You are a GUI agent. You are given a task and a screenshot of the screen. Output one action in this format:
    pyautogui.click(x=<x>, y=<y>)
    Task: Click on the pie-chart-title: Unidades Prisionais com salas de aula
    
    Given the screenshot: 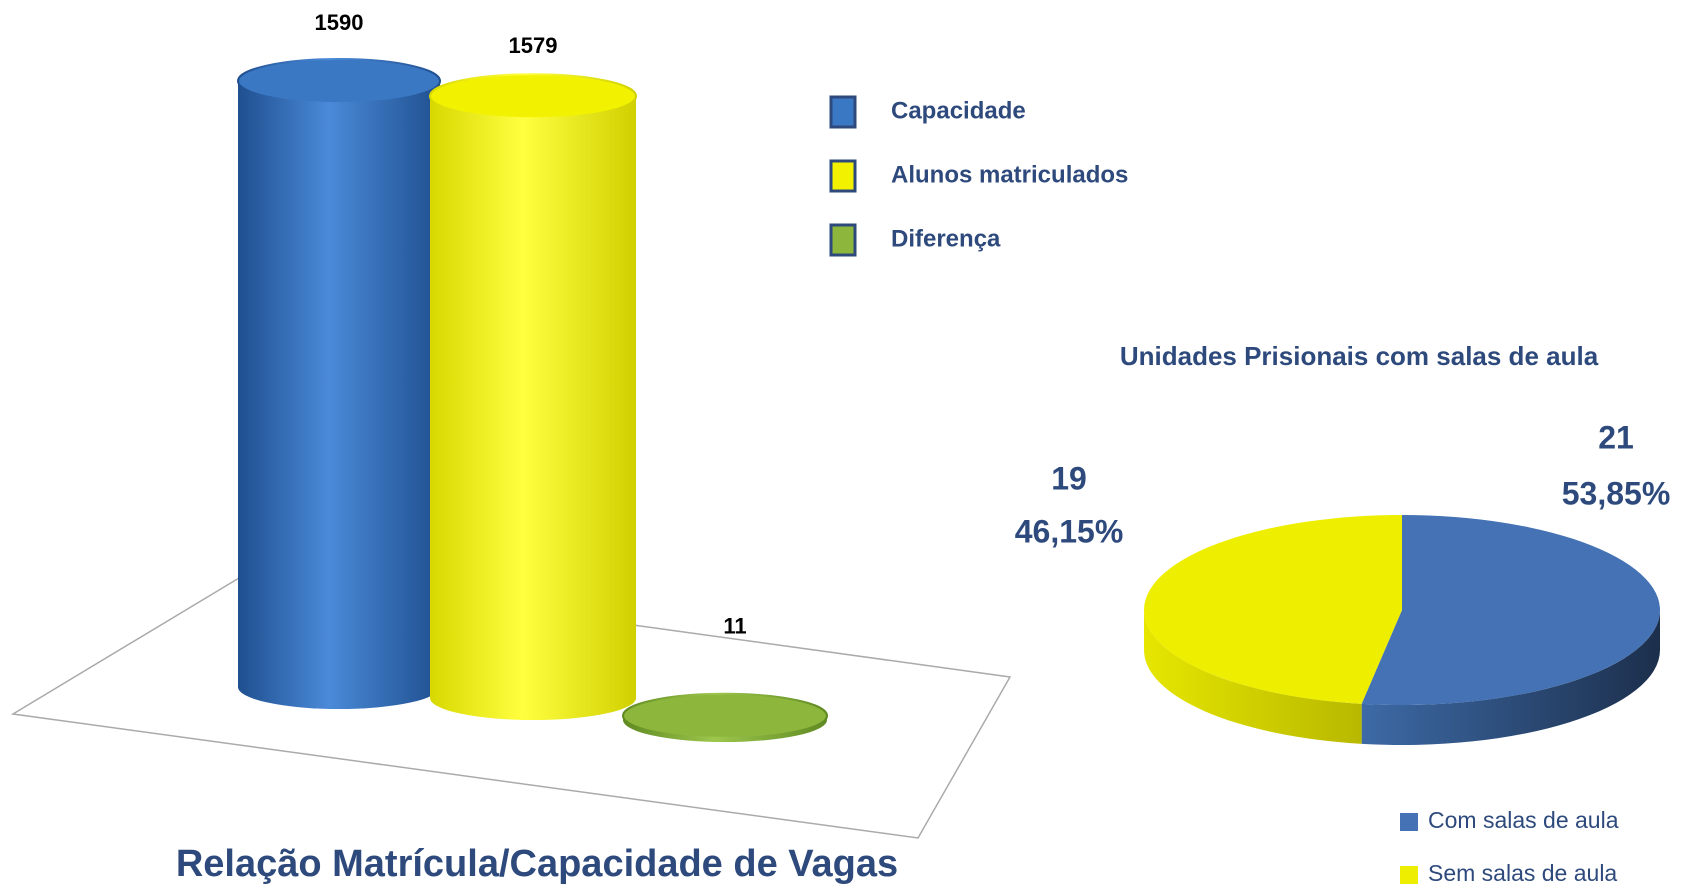 What is the action you would take?
    pyautogui.click(x=1359, y=356)
    